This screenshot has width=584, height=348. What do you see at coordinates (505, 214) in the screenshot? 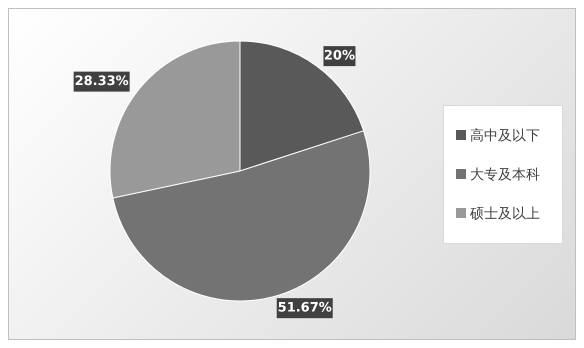
I see `legend-label: 硕士及以上` at bounding box center [505, 214].